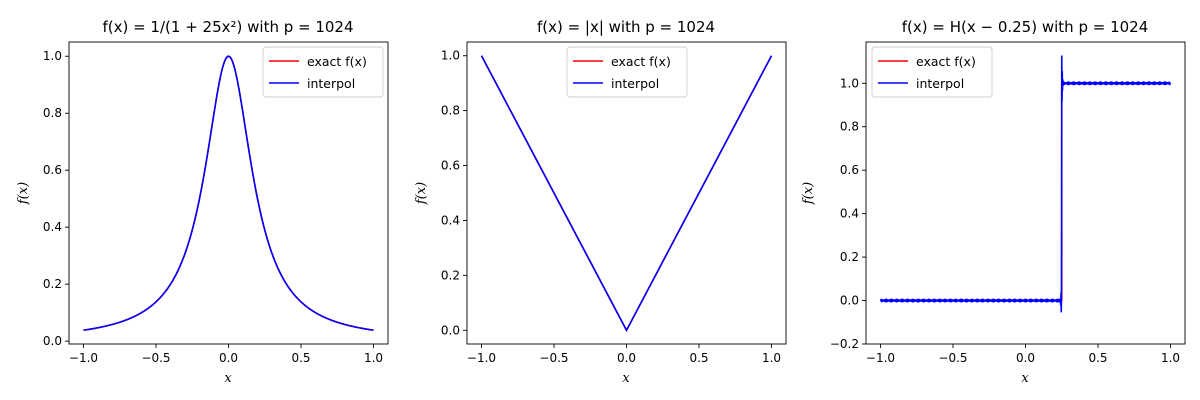 Image resolution: width=1200 pixels, height=400 pixels. Describe the element at coordinates (1025, 27) in the screenshot. I see `panel-title: f(x) = H(x − 0.25) with p = 1024` at that location.